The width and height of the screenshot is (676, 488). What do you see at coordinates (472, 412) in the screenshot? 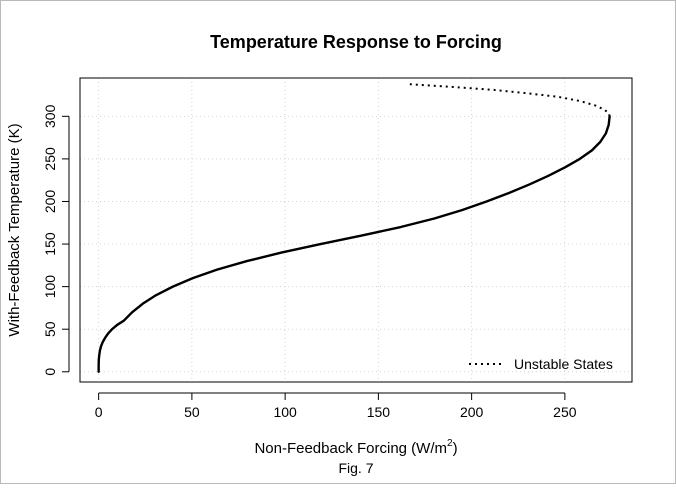
I see `x-tick-label-200: 200` at bounding box center [472, 412].